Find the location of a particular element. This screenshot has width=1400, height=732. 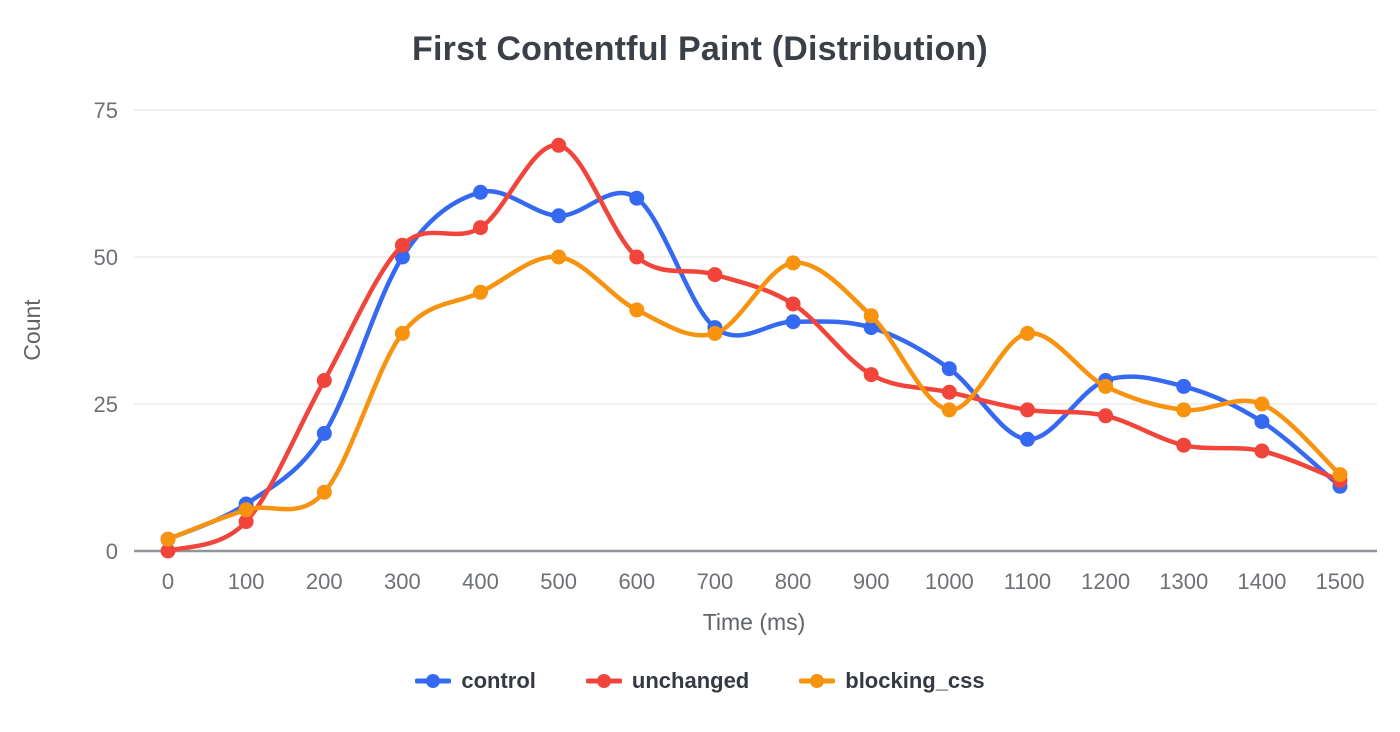

x-tick-1000: 1000 is located at coordinates (949, 581).